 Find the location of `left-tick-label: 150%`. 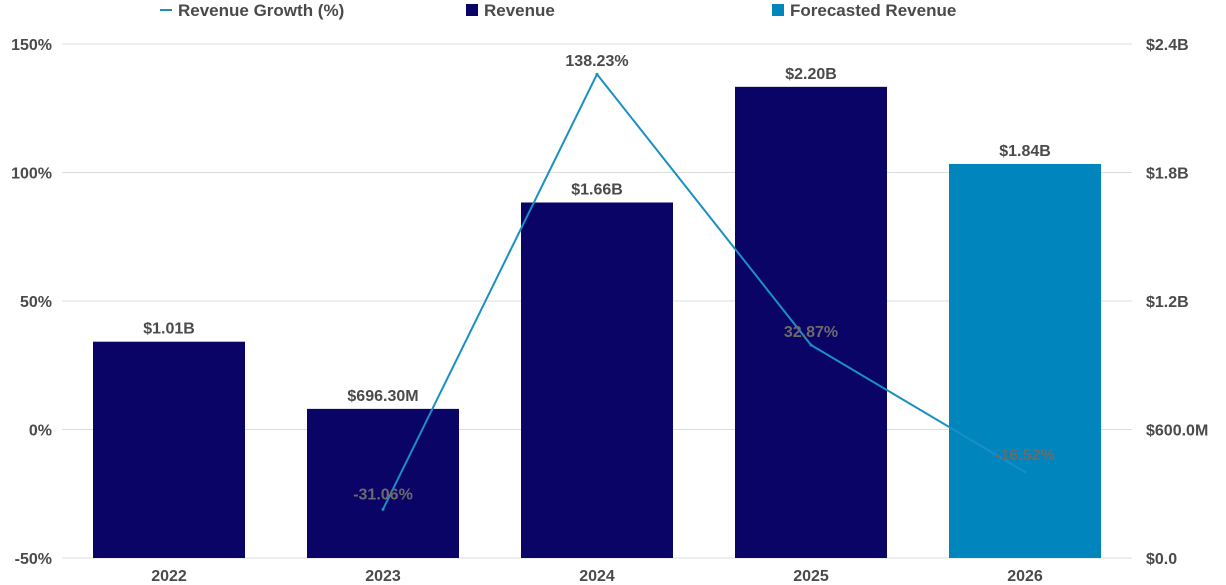

left-tick-label: 150% is located at coordinates (31, 45).